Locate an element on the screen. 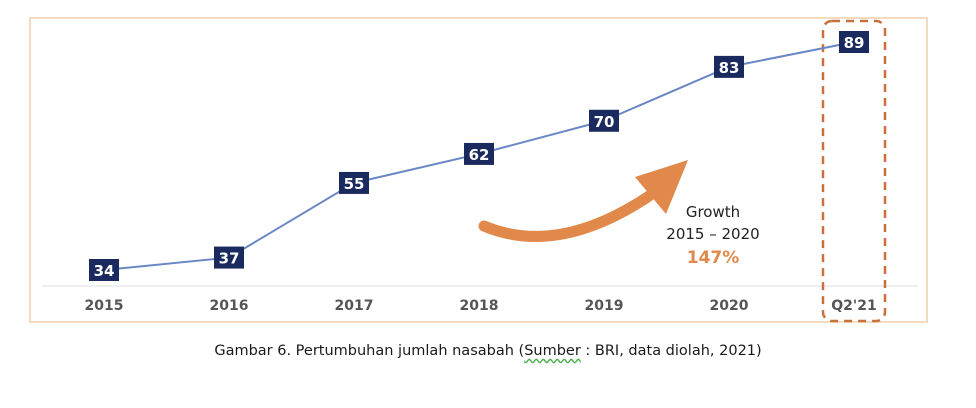  x-tick-label: 2015 is located at coordinates (104, 306).